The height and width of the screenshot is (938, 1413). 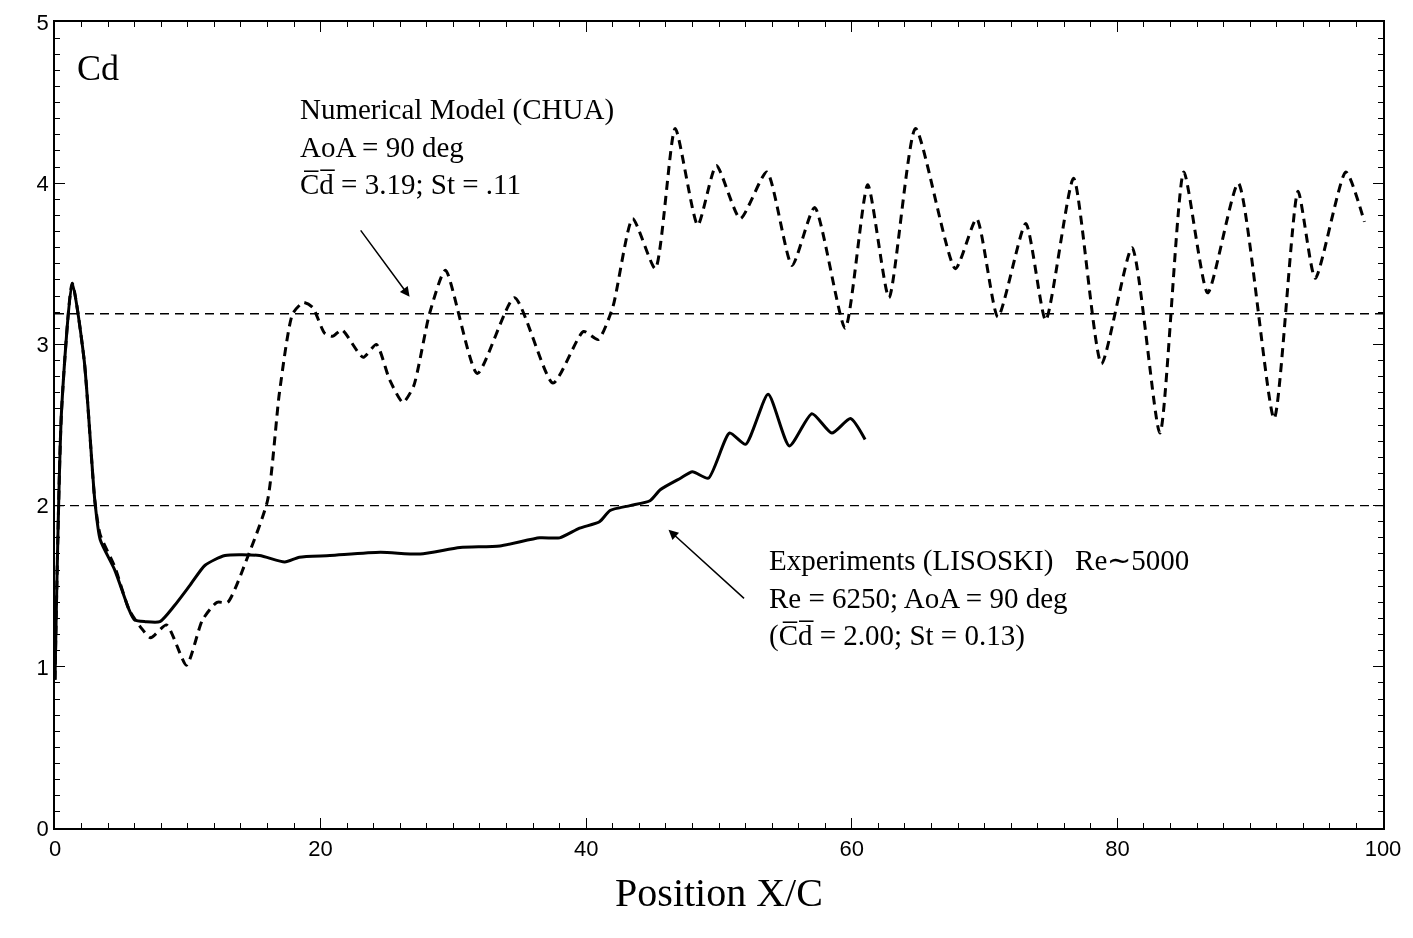 I want to click on y-axis-title: Cd, so click(x=98, y=68).